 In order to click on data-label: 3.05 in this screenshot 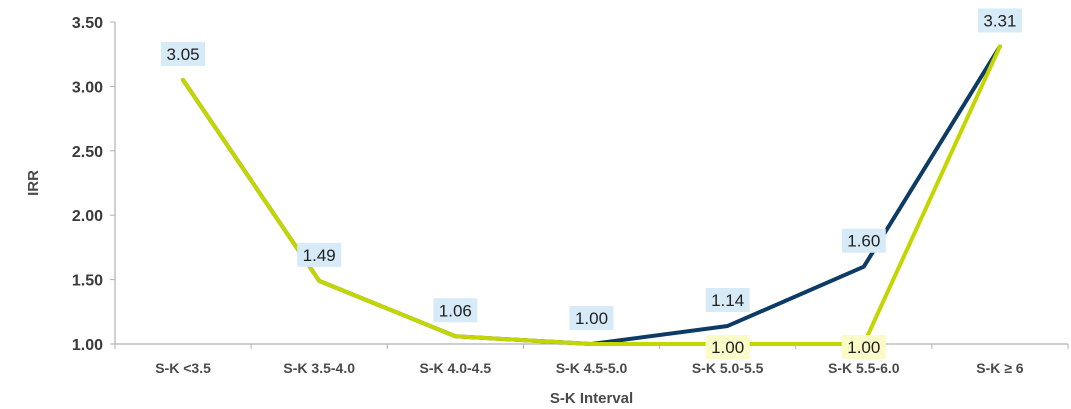, I will do `click(183, 53)`.